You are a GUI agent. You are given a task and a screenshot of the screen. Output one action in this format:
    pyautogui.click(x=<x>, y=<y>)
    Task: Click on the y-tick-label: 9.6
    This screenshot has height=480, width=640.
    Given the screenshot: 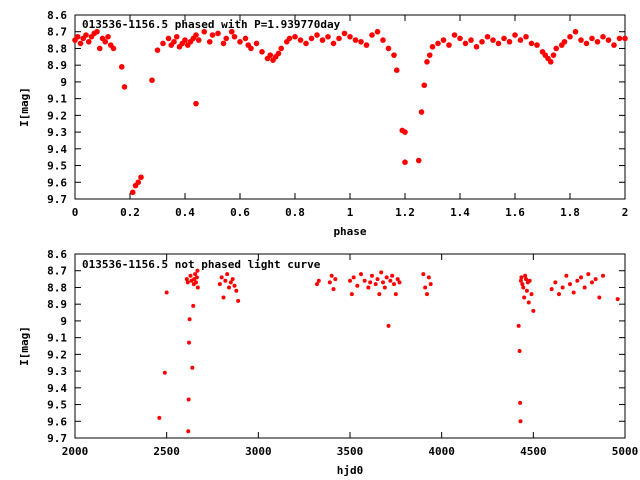 What is the action you would take?
    pyautogui.click(x=57, y=182)
    